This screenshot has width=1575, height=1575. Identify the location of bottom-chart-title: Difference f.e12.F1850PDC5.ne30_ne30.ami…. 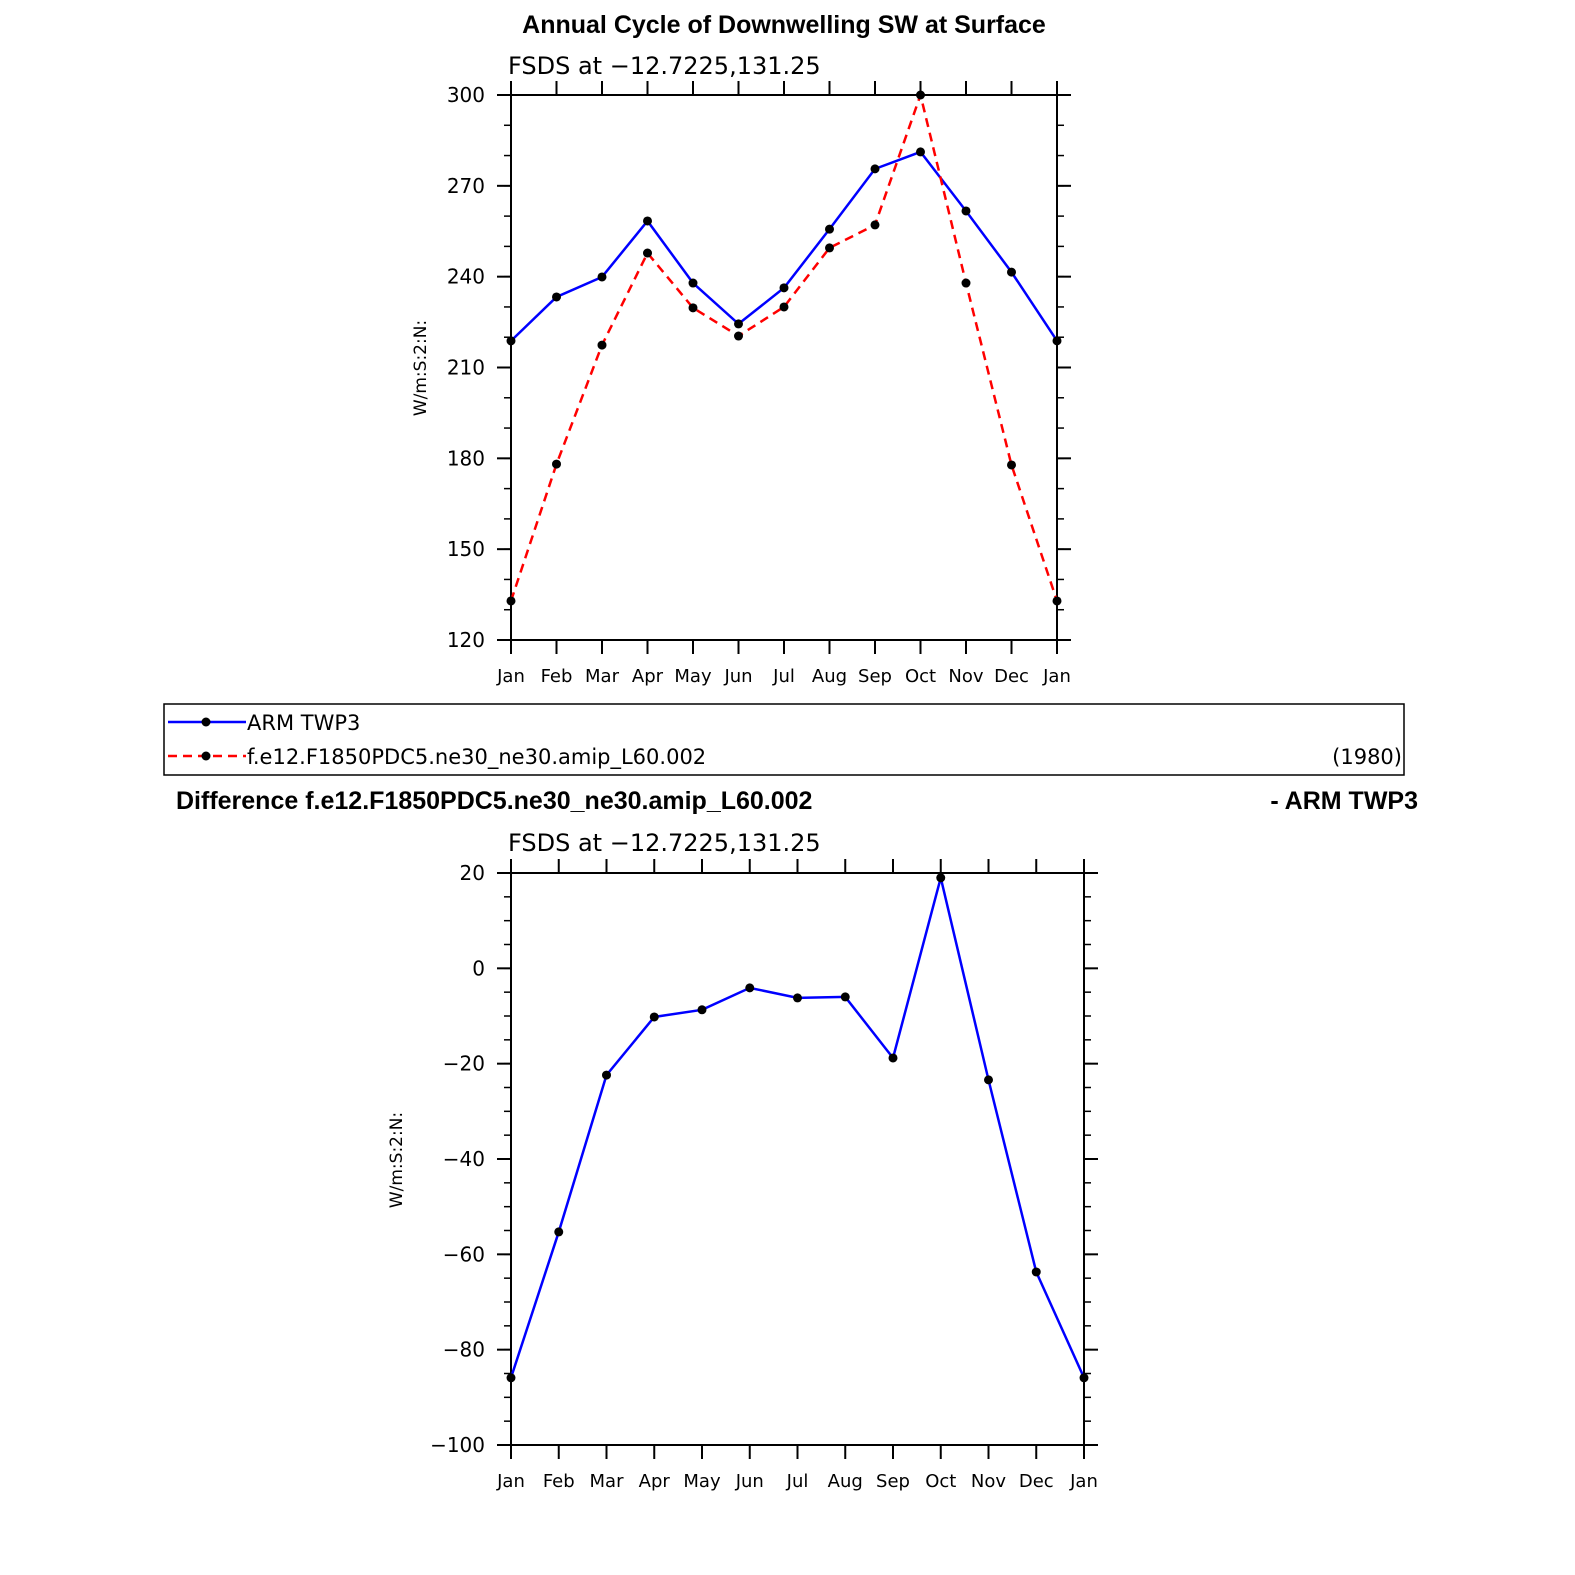
(494, 801).